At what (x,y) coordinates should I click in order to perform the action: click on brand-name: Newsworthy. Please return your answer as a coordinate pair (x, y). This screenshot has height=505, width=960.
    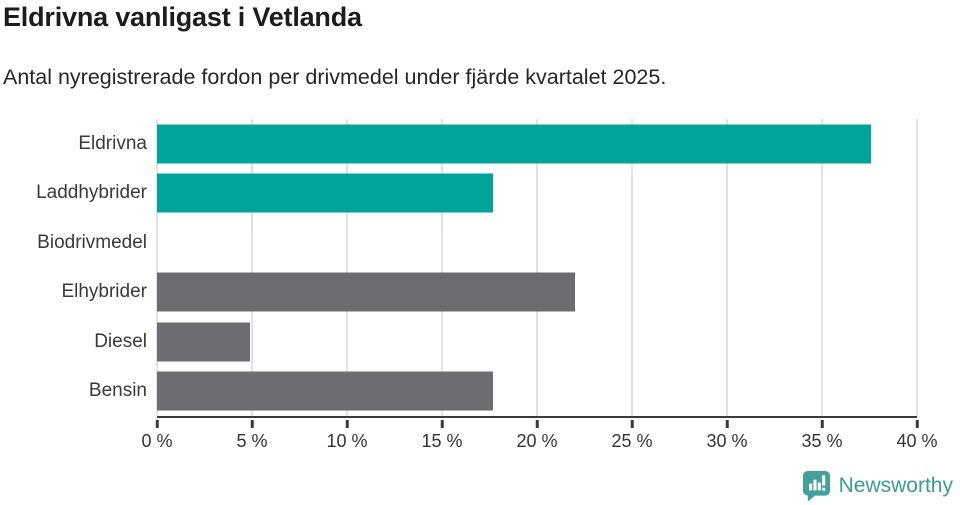
    Looking at the image, I should click on (895, 485).